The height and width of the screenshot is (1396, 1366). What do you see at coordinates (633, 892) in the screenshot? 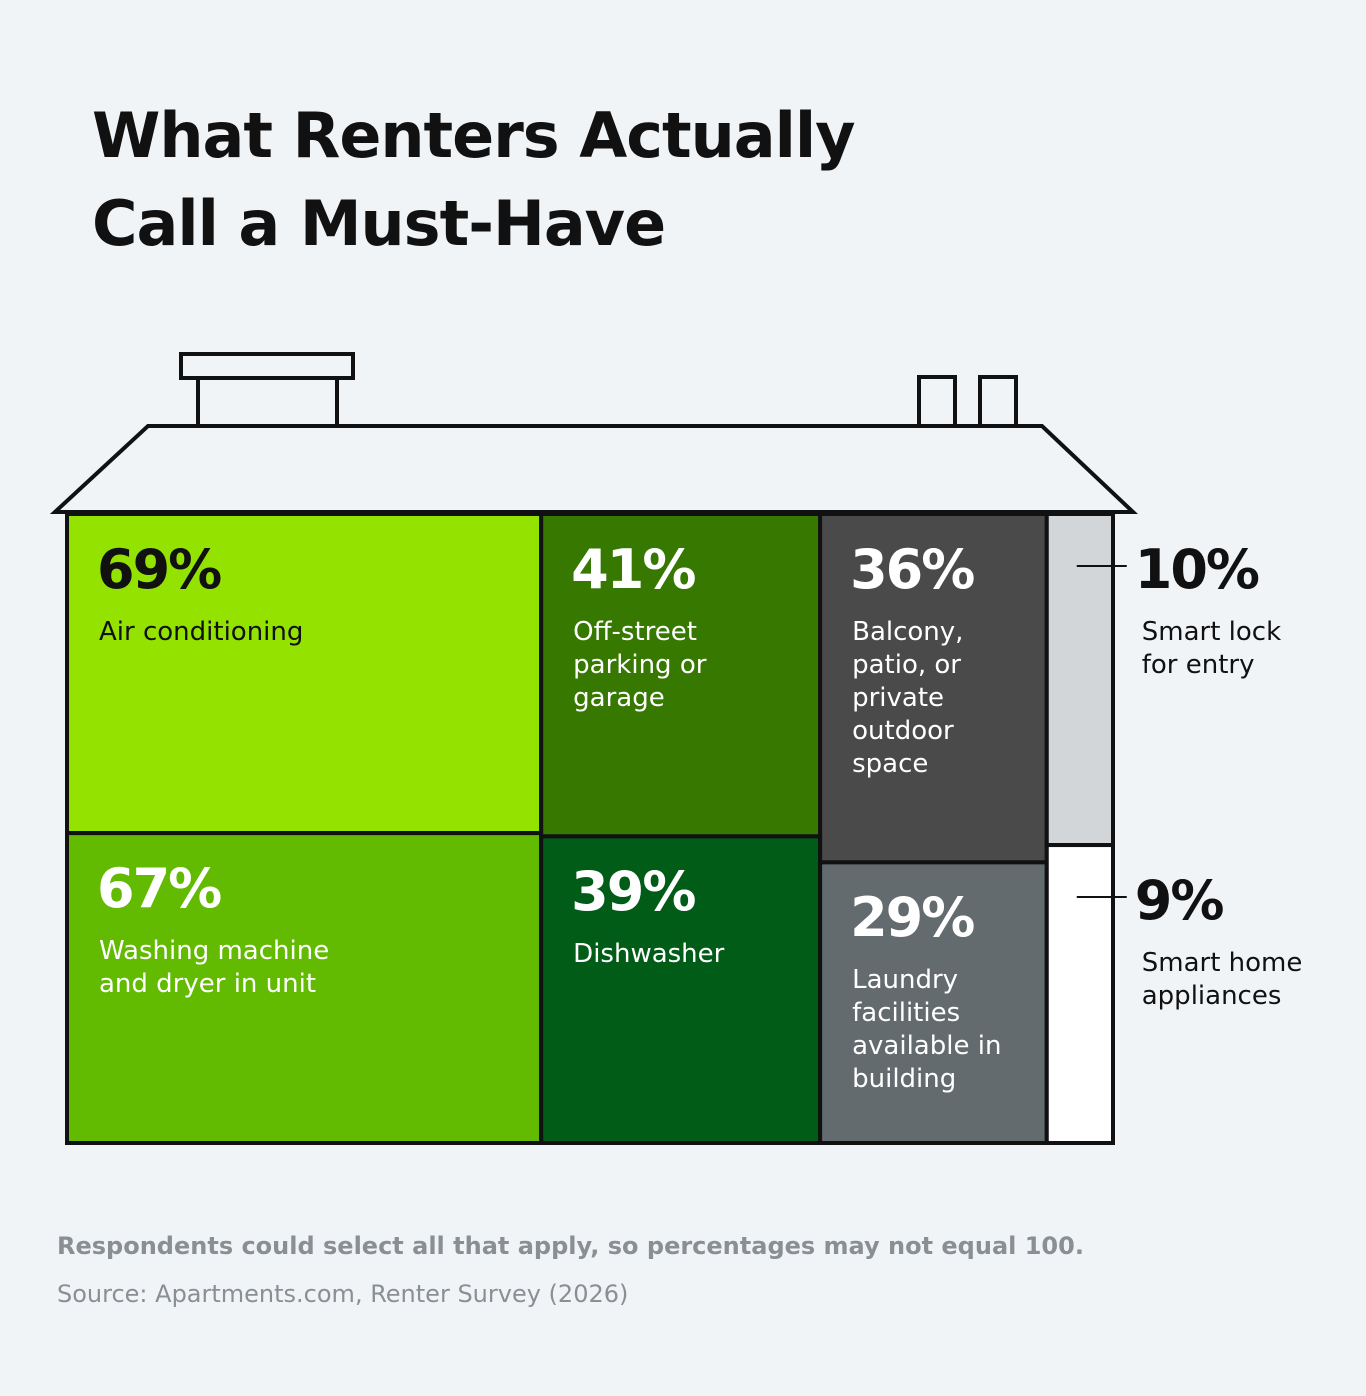
I see `value-label: 39%` at bounding box center [633, 892].